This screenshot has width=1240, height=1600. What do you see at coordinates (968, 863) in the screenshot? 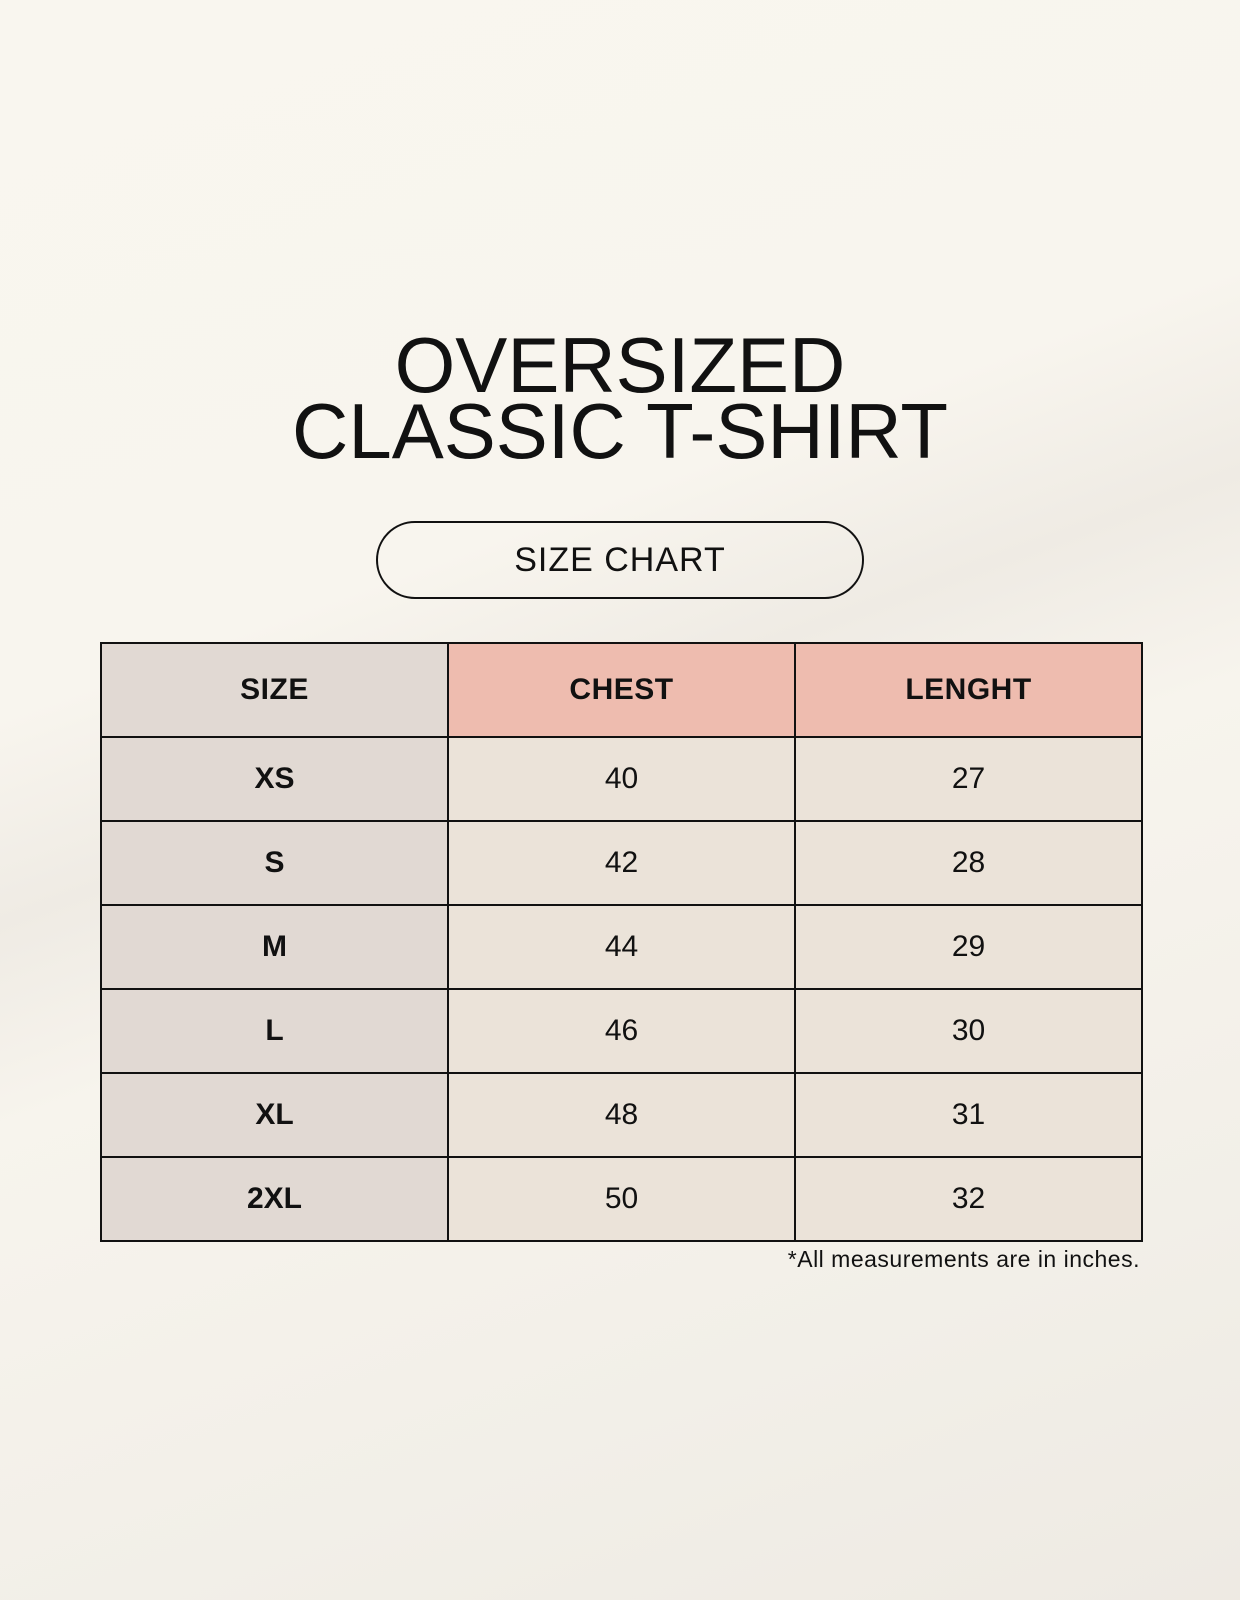
I see `length-cell: 28` at bounding box center [968, 863].